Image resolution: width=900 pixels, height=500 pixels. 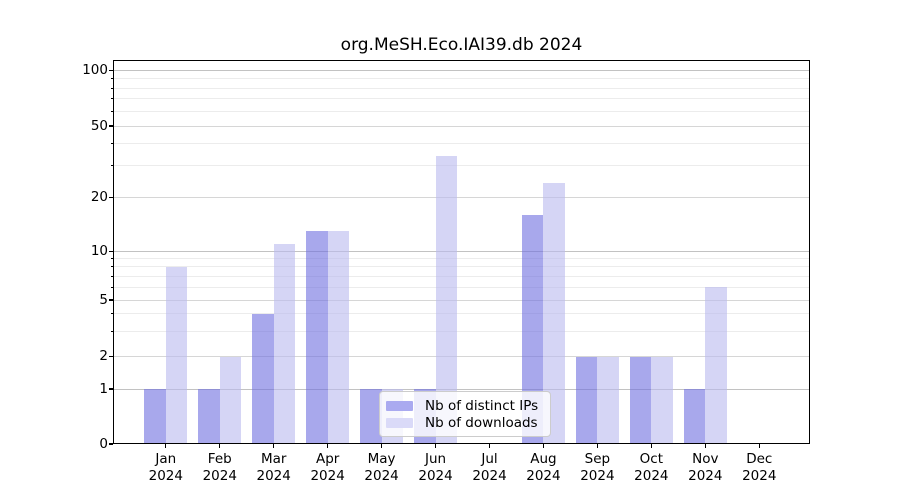 What do you see at coordinates (95, 69) in the screenshot?
I see `y-tick-label-100: 100` at bounding box center [95, 69].